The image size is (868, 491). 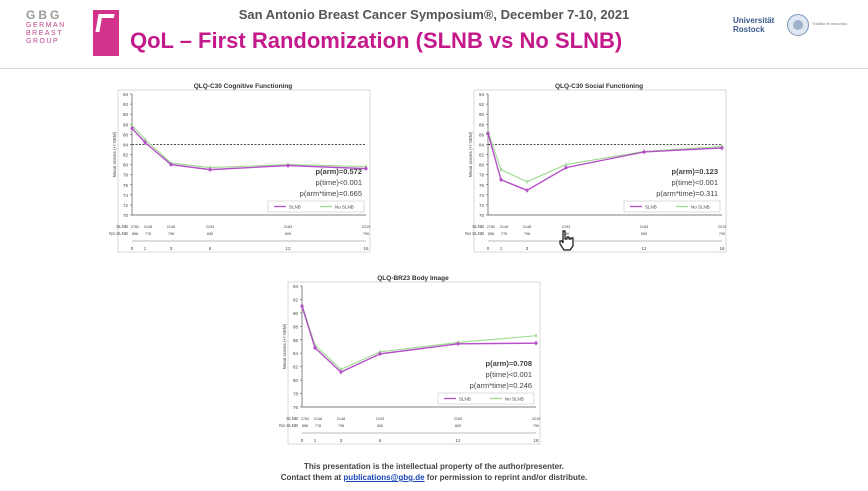 What do you see at coordinates (749, 29) in the screenshot?
I see `university-name-line2: Rostock` at bounding box center [749, 29].